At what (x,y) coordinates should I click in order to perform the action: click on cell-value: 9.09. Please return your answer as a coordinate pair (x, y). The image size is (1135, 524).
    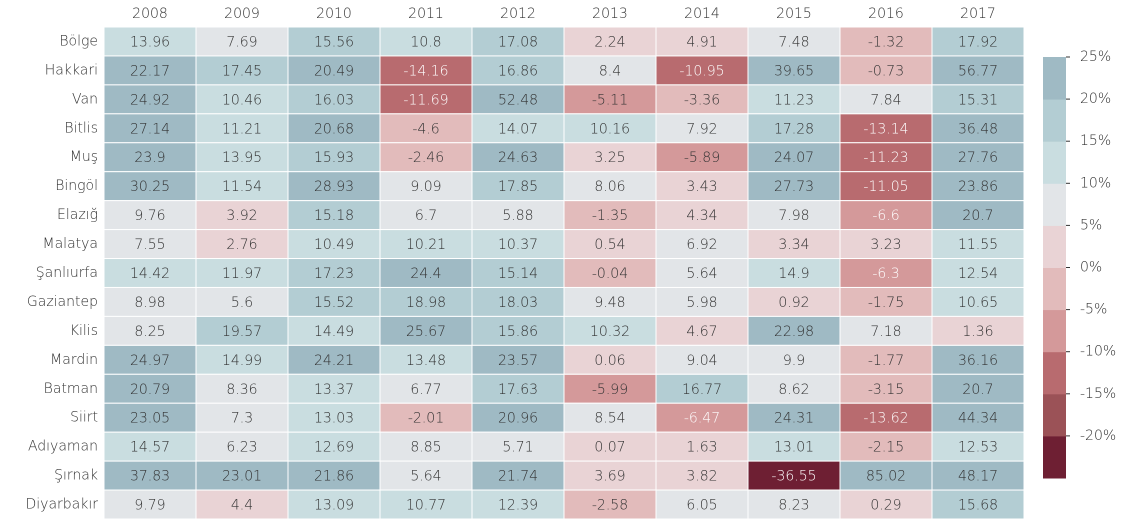
    Looking at the image, I should click on (425, 187).